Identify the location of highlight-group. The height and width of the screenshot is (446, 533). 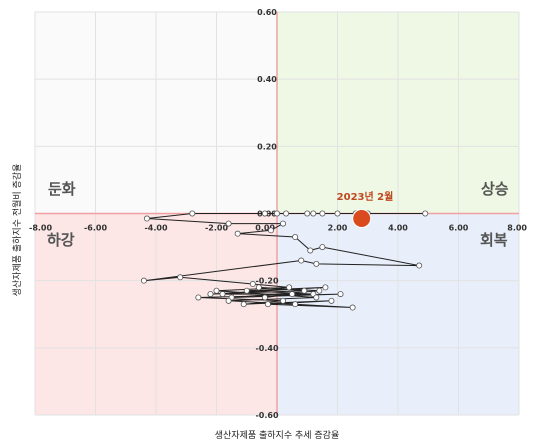
(362, 219).